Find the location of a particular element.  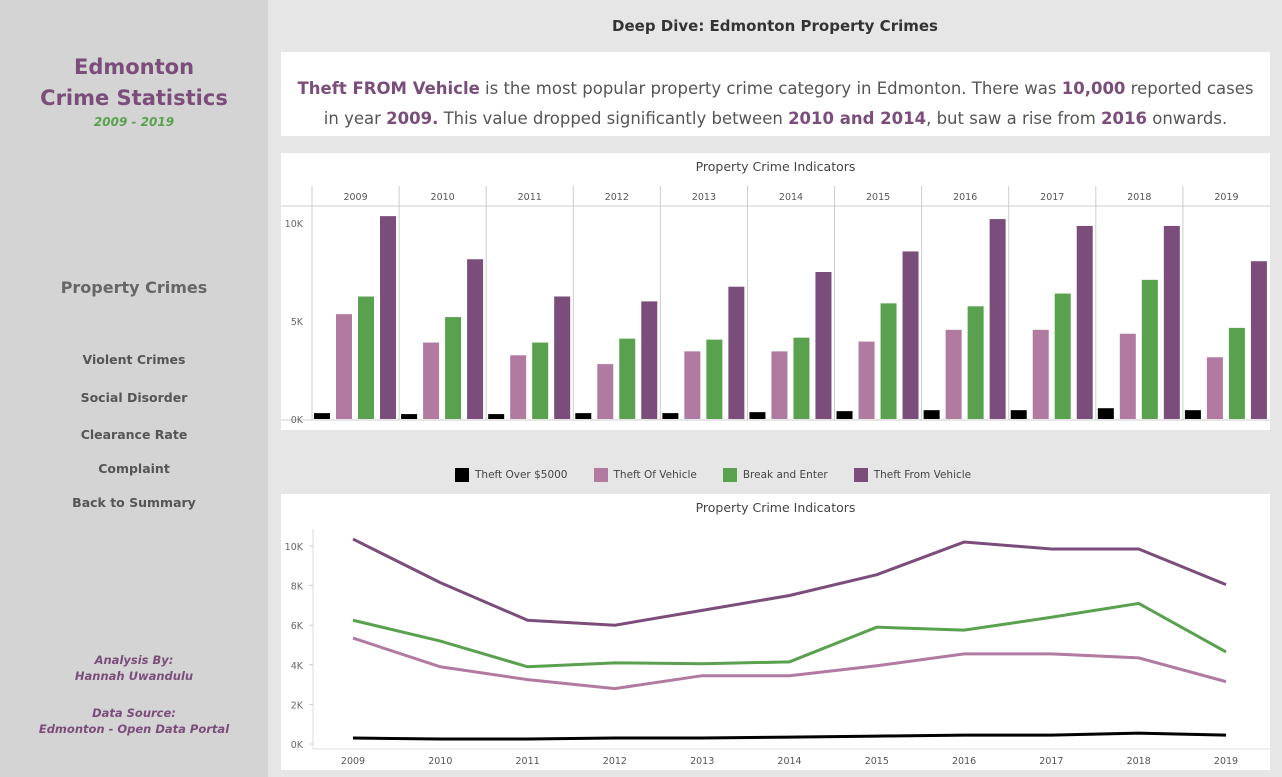

y-tick-label: 6K is located at coordinates (297, 626).